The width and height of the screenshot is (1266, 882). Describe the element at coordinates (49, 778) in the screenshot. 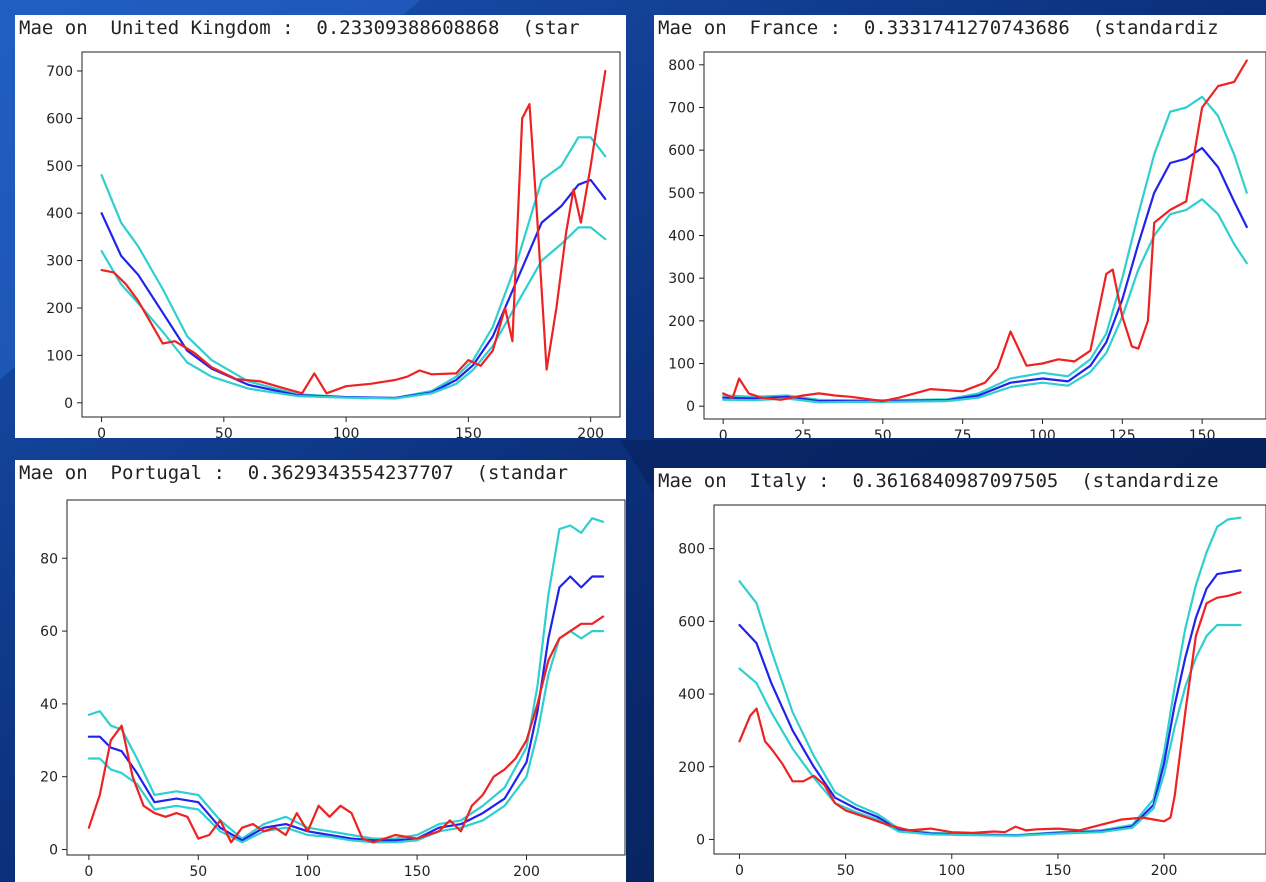

I see `y-tick-label: 20` at that location.